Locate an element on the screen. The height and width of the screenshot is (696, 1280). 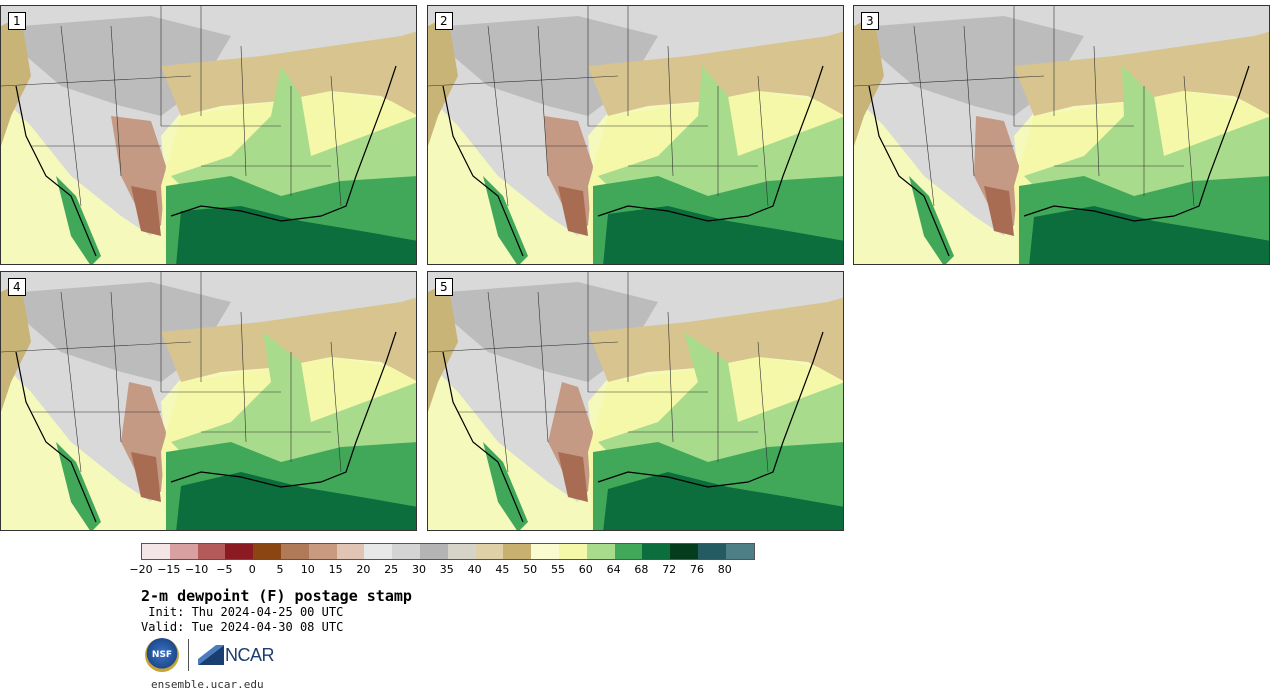
init-time: Init: Thu 2024-04-25 00 UTC is located at coordinates (242, 612).